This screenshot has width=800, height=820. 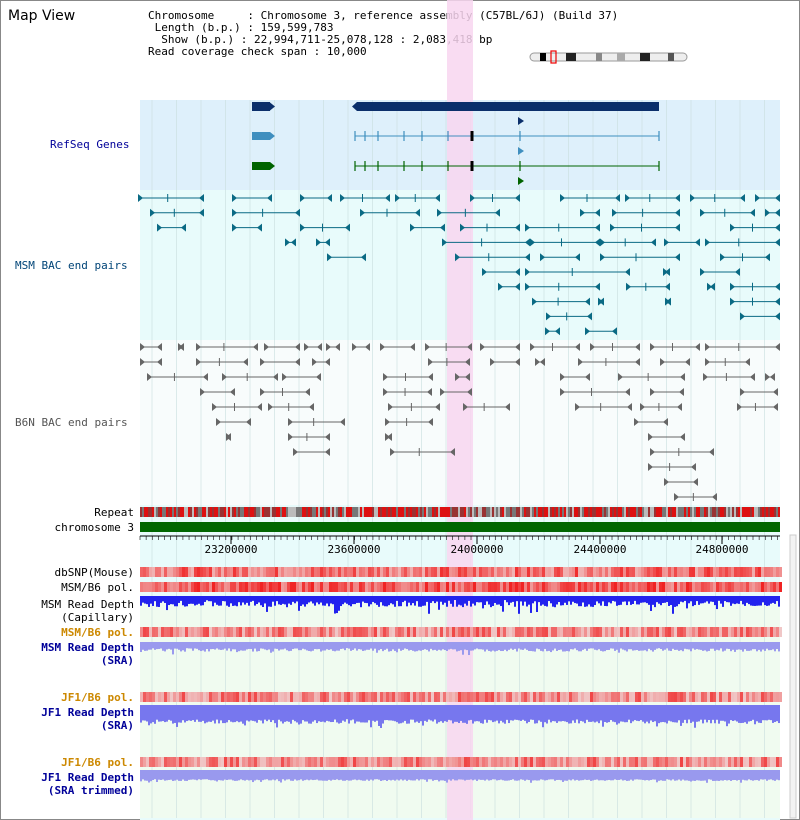 I want to click on msm-bac-track, so click(x=459, y=265).